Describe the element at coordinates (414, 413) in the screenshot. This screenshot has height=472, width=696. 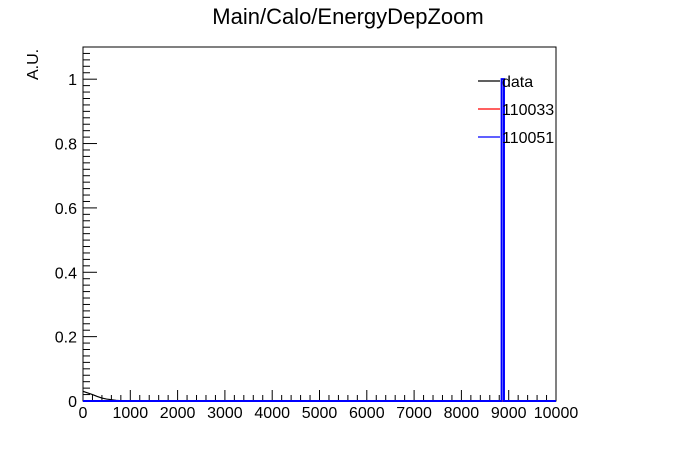
I see `x-tick-label: 7000` at that location.